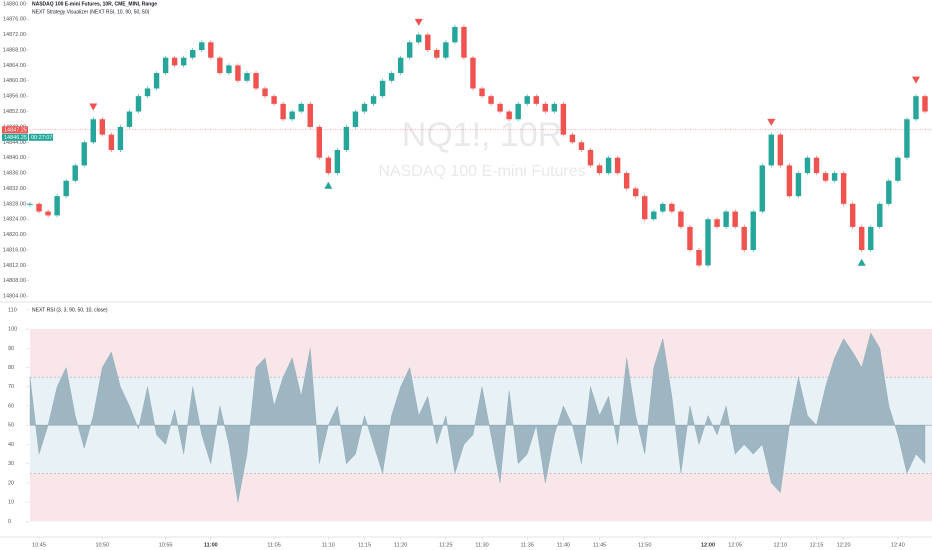 The width and height of the screenshot is (932, 550). What do you see at coordinates (14, 281) in the screenshot?
I see `y-tick-label: 14808.00` at bounding box center [14, 281].